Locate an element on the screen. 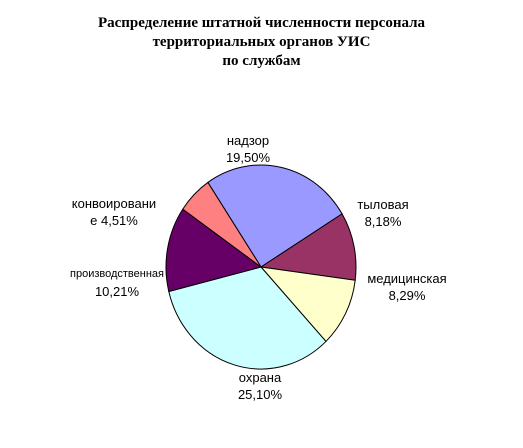  slice-konvoirovanie is located at coordinates (222, 224).